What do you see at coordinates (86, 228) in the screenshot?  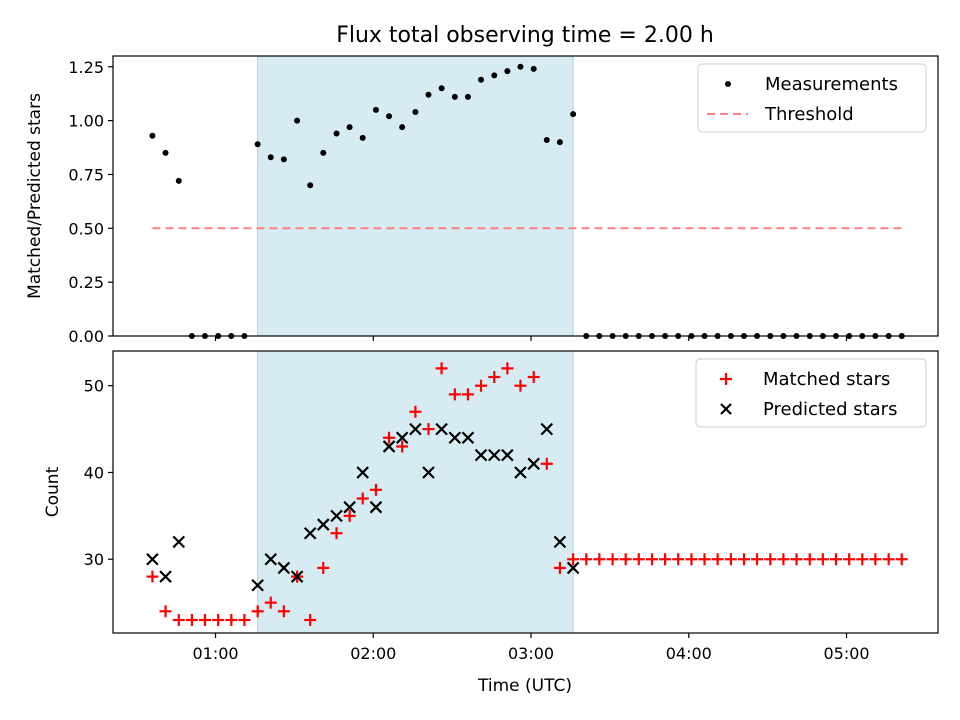 I see `top-y-tick-label: 0.50` at bounding box center [86, 228].